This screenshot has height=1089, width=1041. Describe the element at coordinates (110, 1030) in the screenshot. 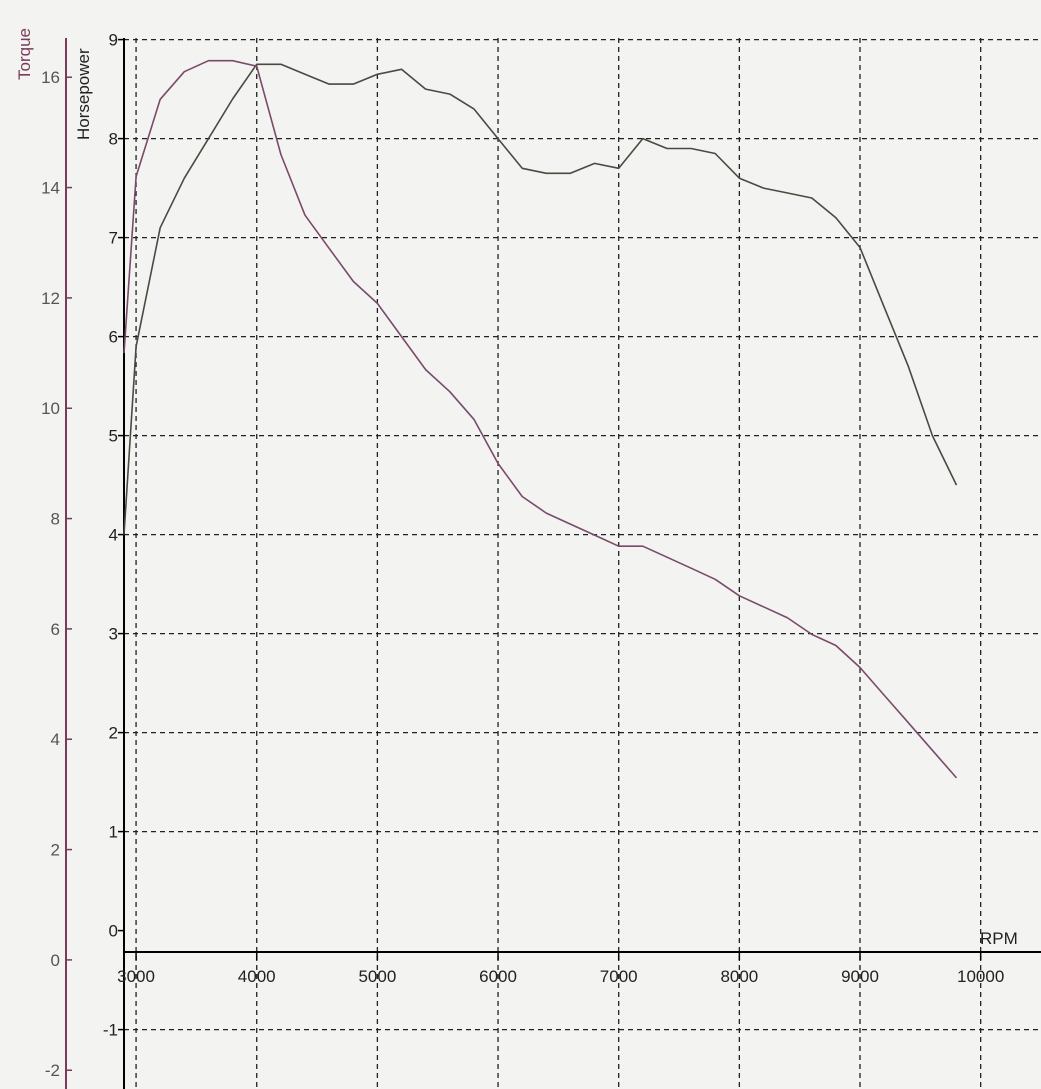

I see `horsepower-tick-label: -1` at that location.